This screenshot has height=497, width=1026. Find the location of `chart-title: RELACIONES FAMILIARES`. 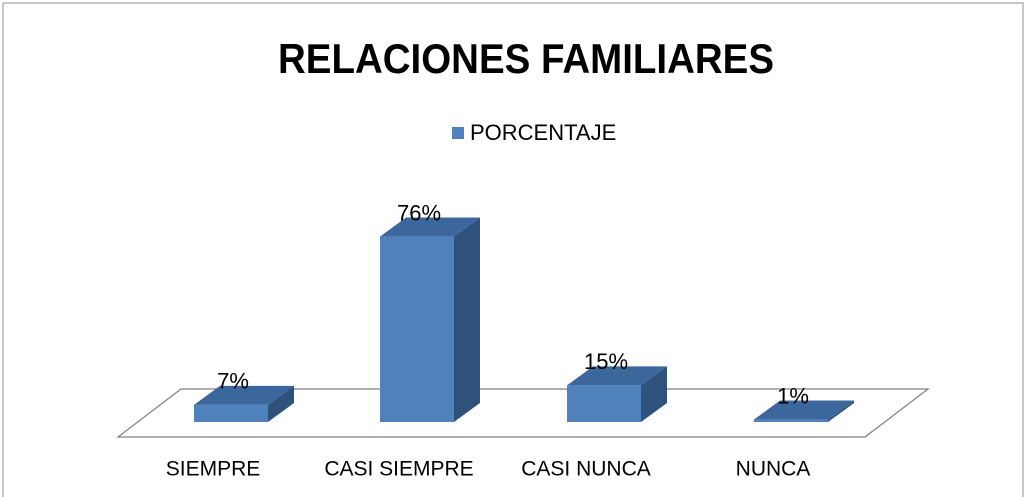

chart-title: RELACIONES FAMILIARES is located at coordinates (526, 58).